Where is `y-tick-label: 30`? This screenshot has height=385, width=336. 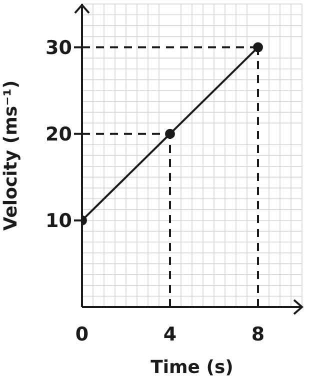
y-tick-label: 30 is located at coordinates (59, 48).